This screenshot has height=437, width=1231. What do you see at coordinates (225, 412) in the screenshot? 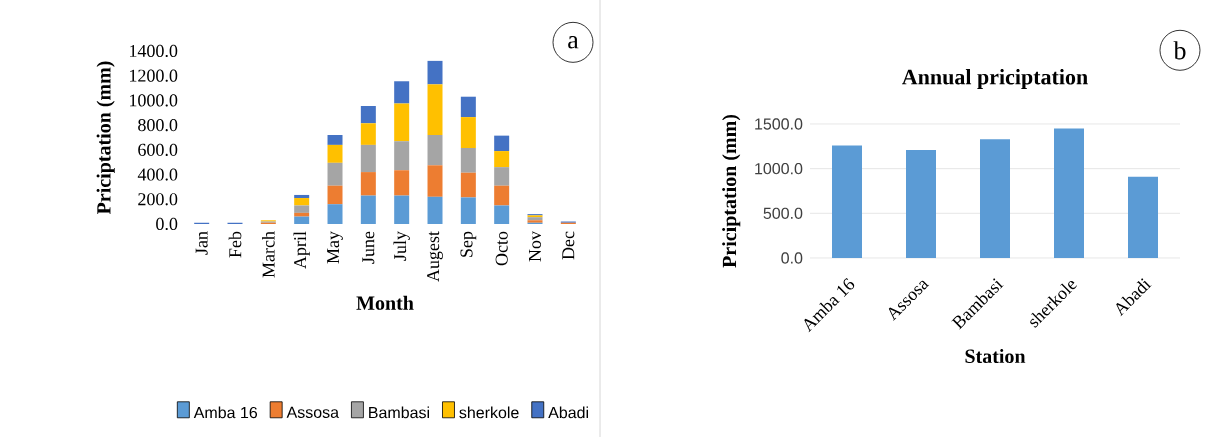
I see `legend-label: Amba 16` at bounding box center [225, 412].